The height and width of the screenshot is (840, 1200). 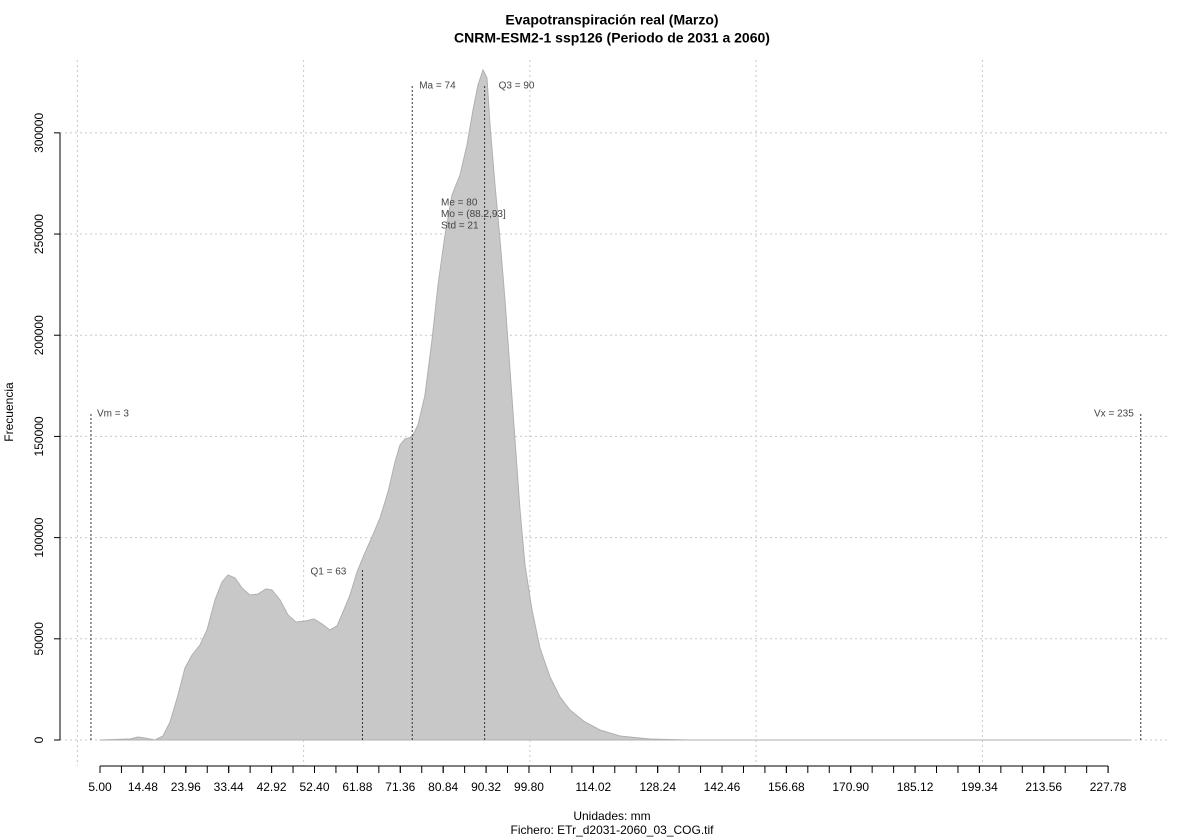 What do you see at coordinates (786, 787) in the screenshot?
I see `x-tick-label: 156.68` at bounding box center [786, 787].